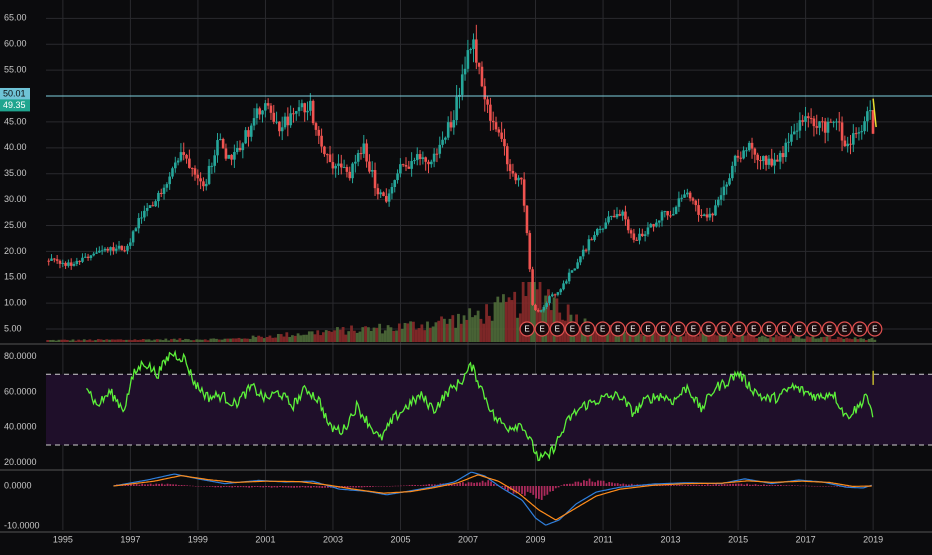  Describe the element at coordinates (15, 44) in the screenshot. I see `y-tick-label: 60.00` at that location.